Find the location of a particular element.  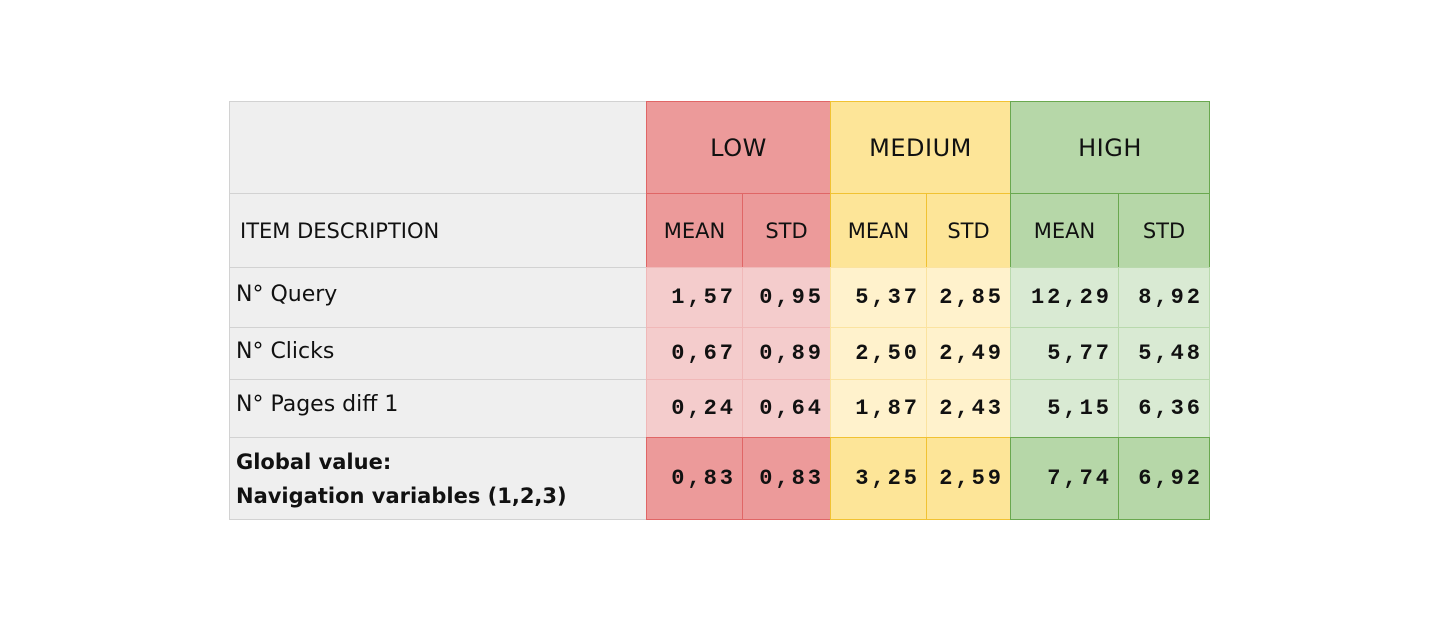

value-text: 12,29 is located at coordinates (1071, 297).